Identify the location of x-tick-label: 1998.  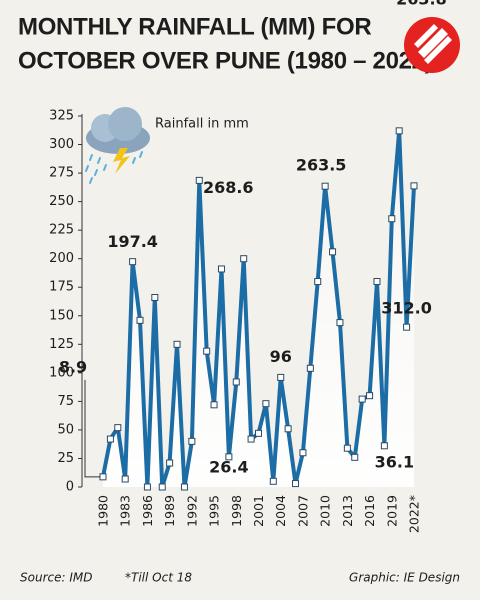
(236, 511).